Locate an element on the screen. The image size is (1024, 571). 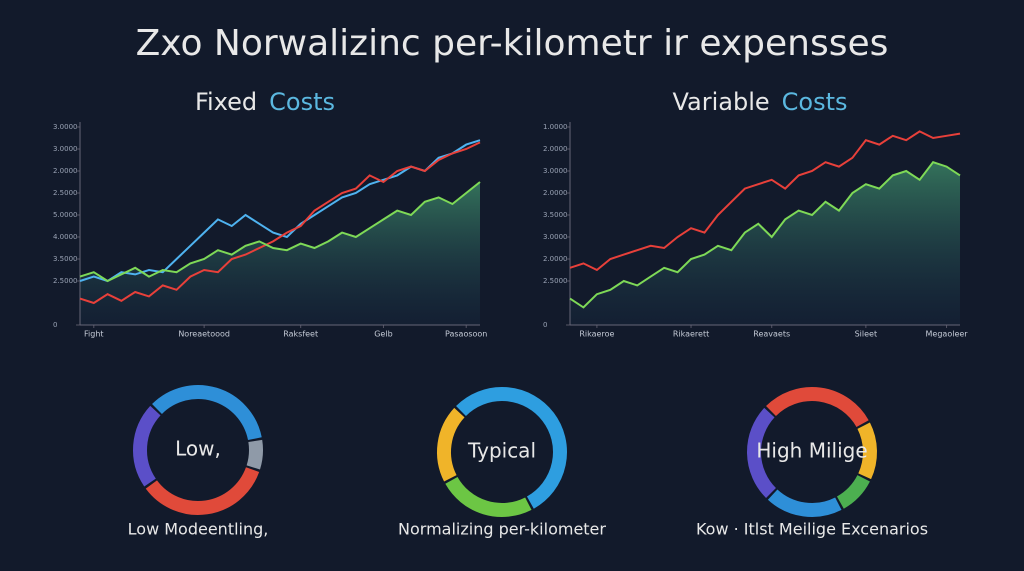
caption: Kow · Itlst Meilige Excenarios is located at coordinates (812, 529).